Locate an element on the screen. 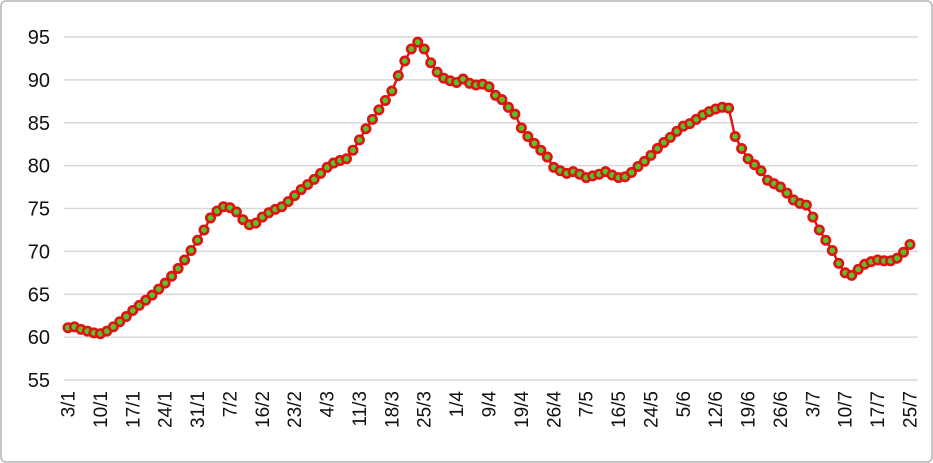 The width and height of the screenshot is (933, 463). x-axis-tick-label: 5/6 is located at coordinates (684, 404).